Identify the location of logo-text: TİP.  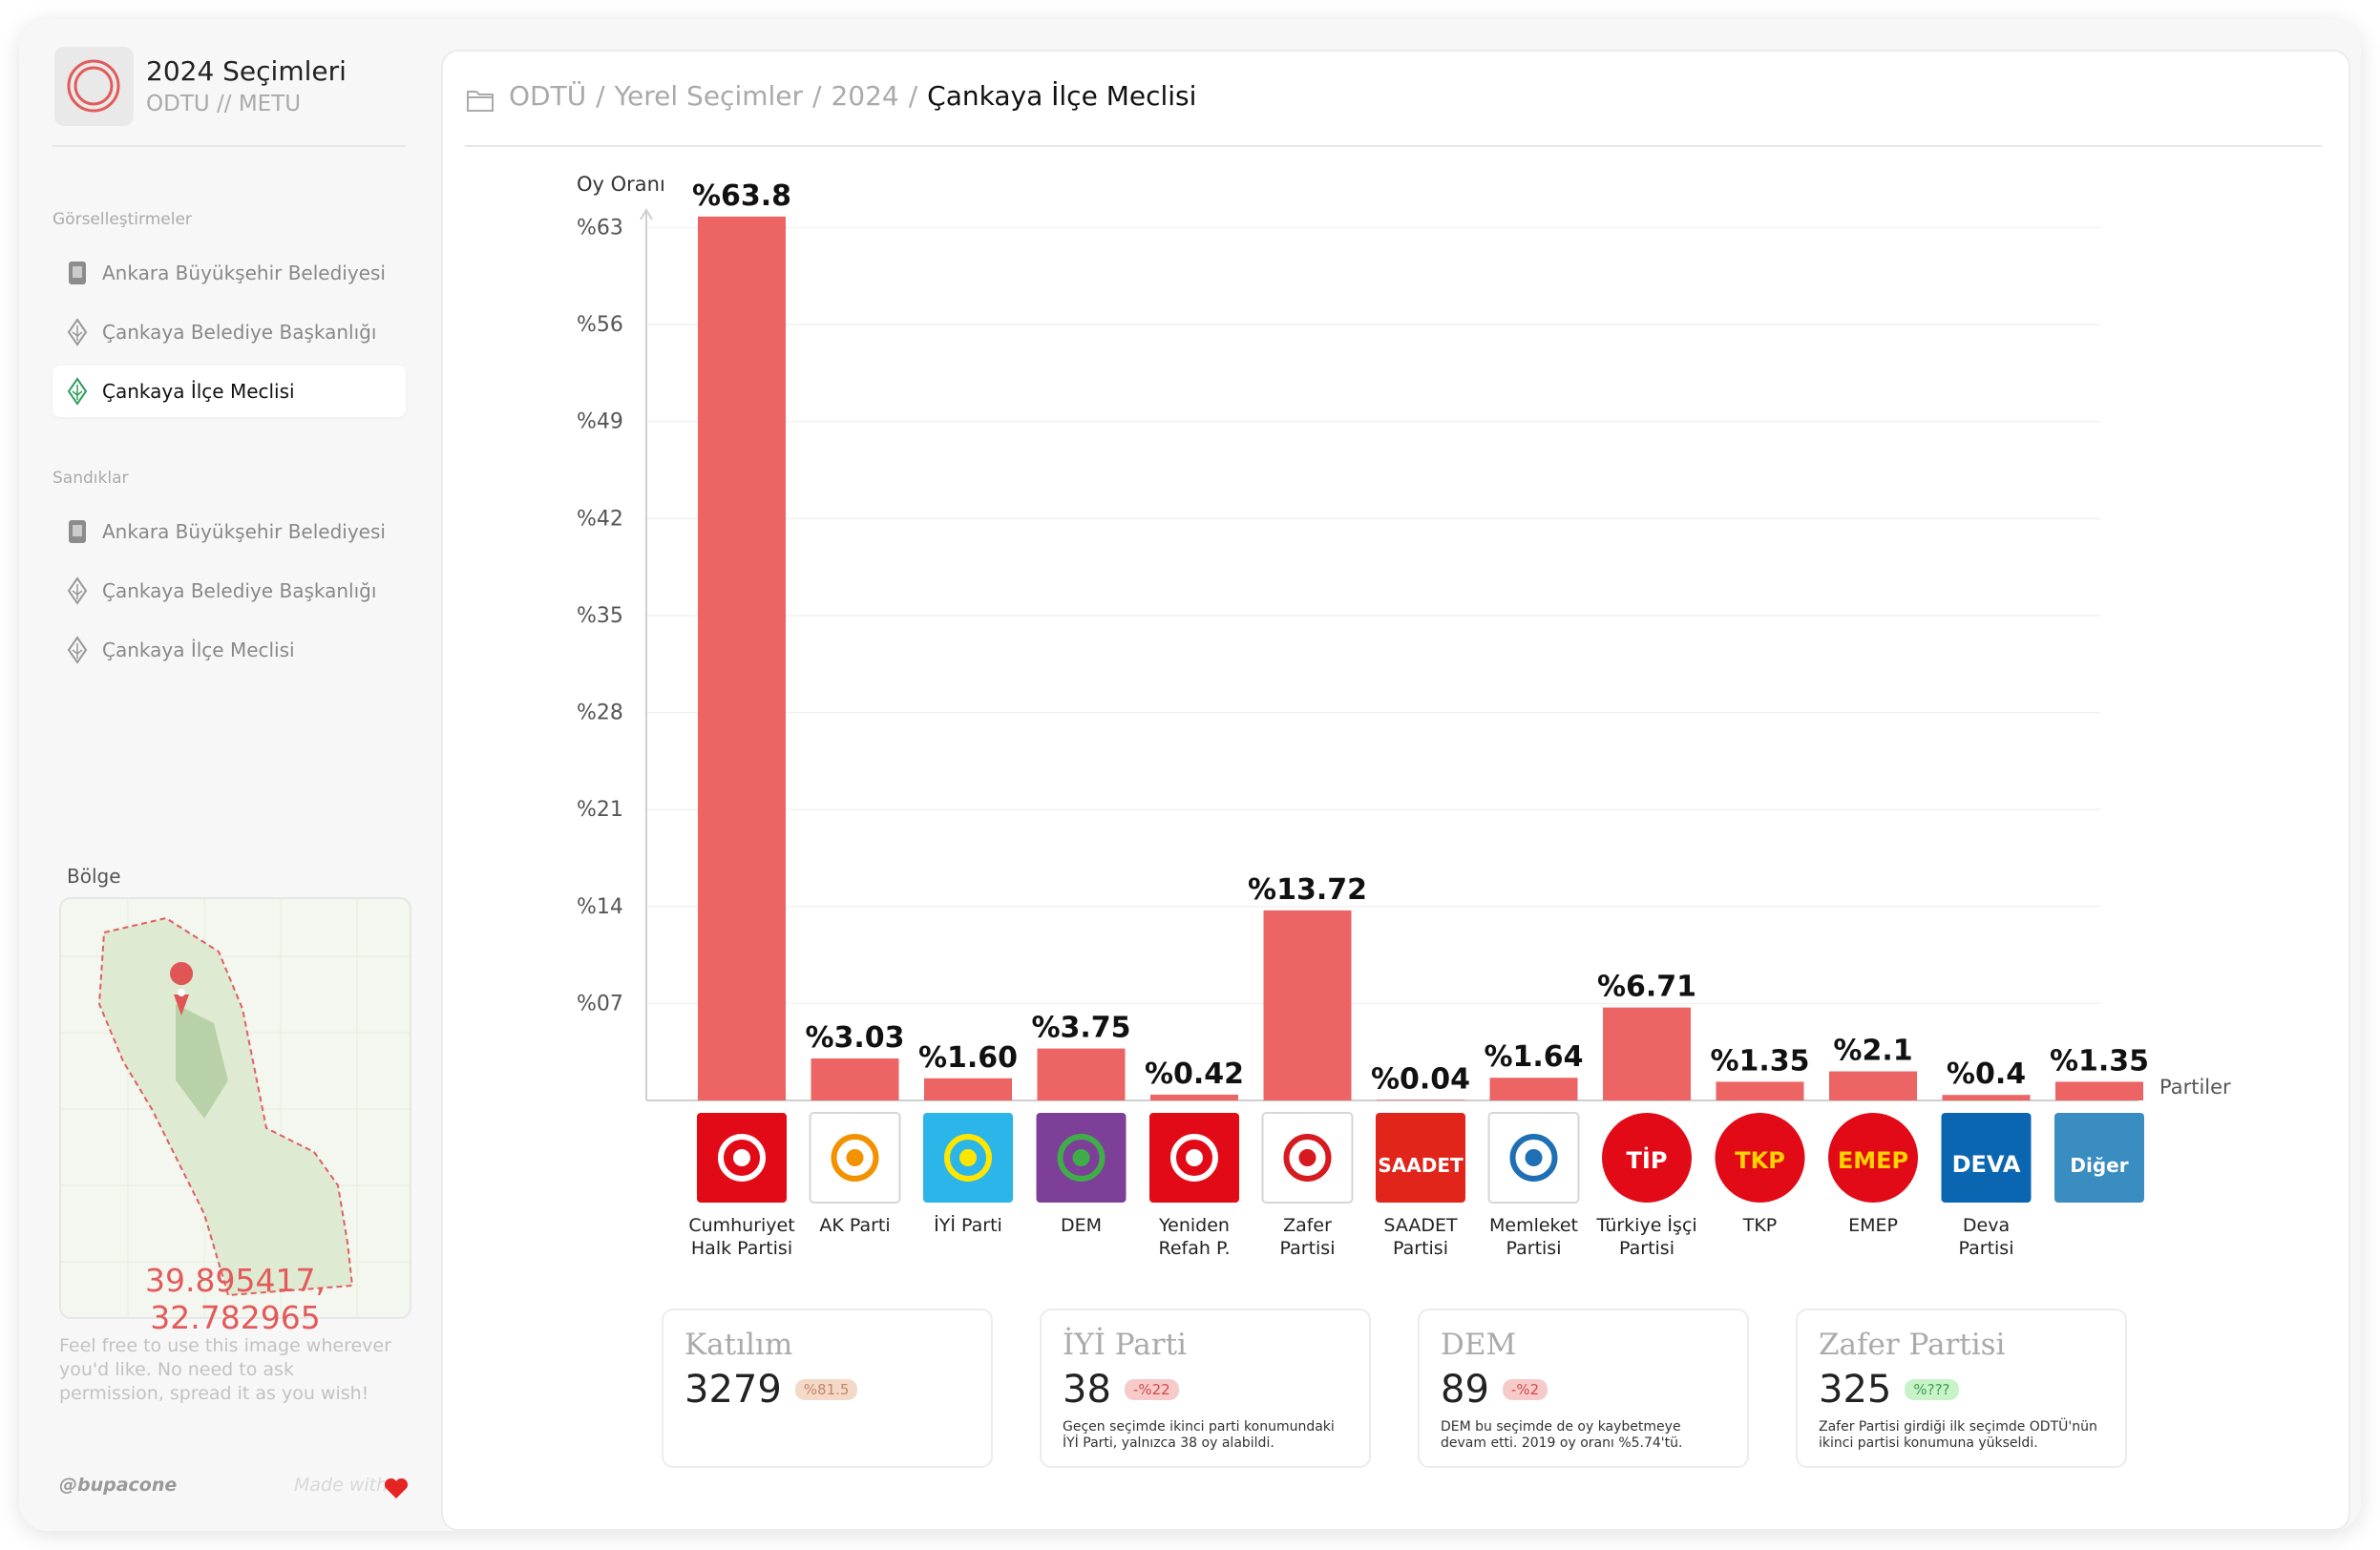
(1648, 1160).